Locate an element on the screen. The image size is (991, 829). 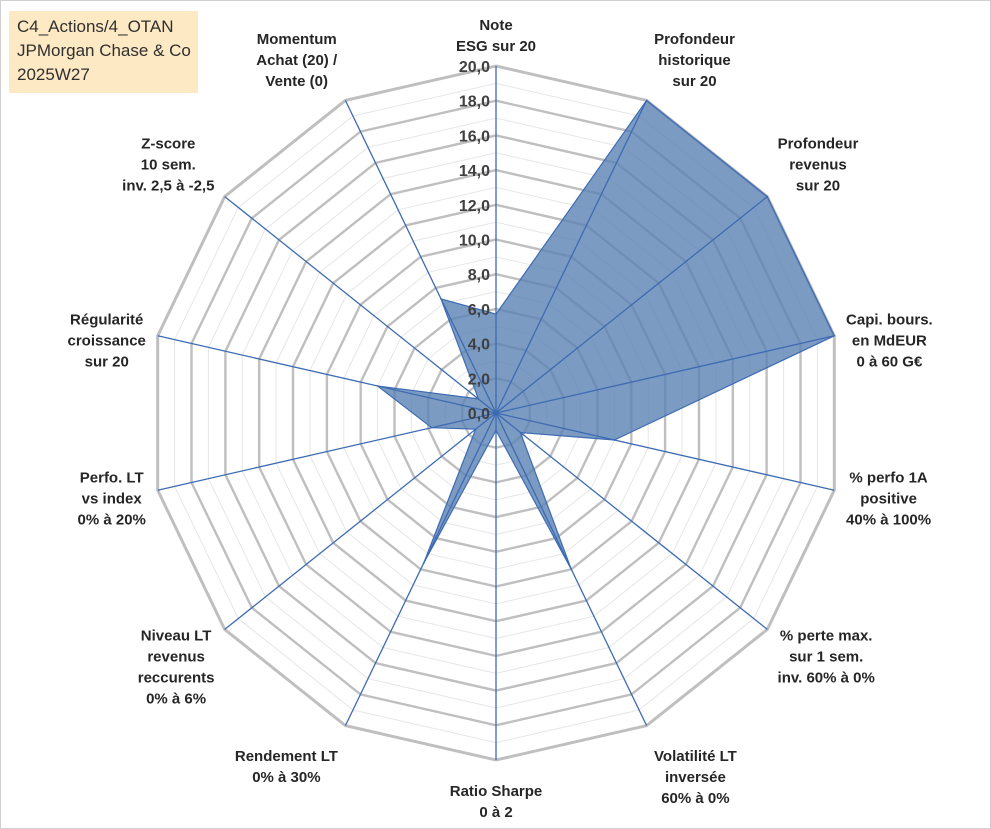
category-label-1: Profondeur historique sur 20 is located at coordinates (694, 60).